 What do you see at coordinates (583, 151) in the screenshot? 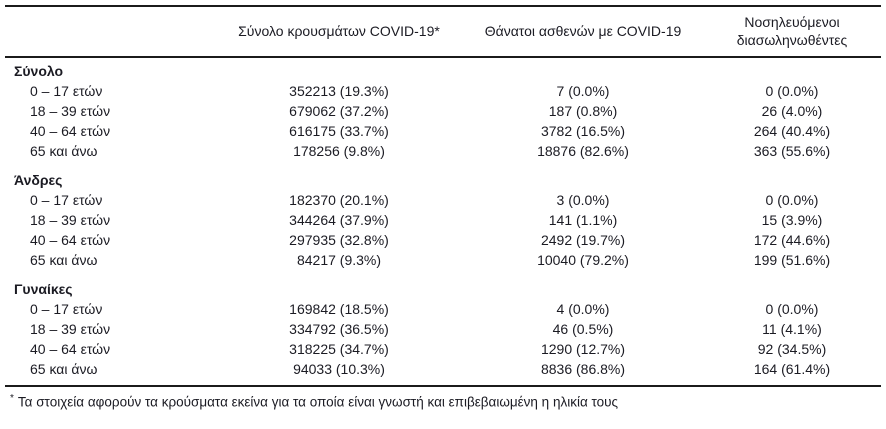
I see `deaths-cell: 18876 (82.6%)` at bounding box center [583, 151].